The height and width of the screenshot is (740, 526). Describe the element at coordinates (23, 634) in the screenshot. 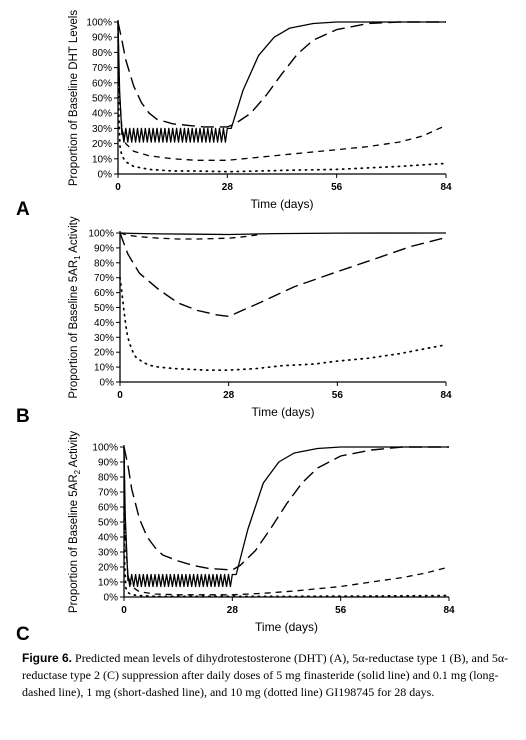

I see `panel-label: C` at that location.